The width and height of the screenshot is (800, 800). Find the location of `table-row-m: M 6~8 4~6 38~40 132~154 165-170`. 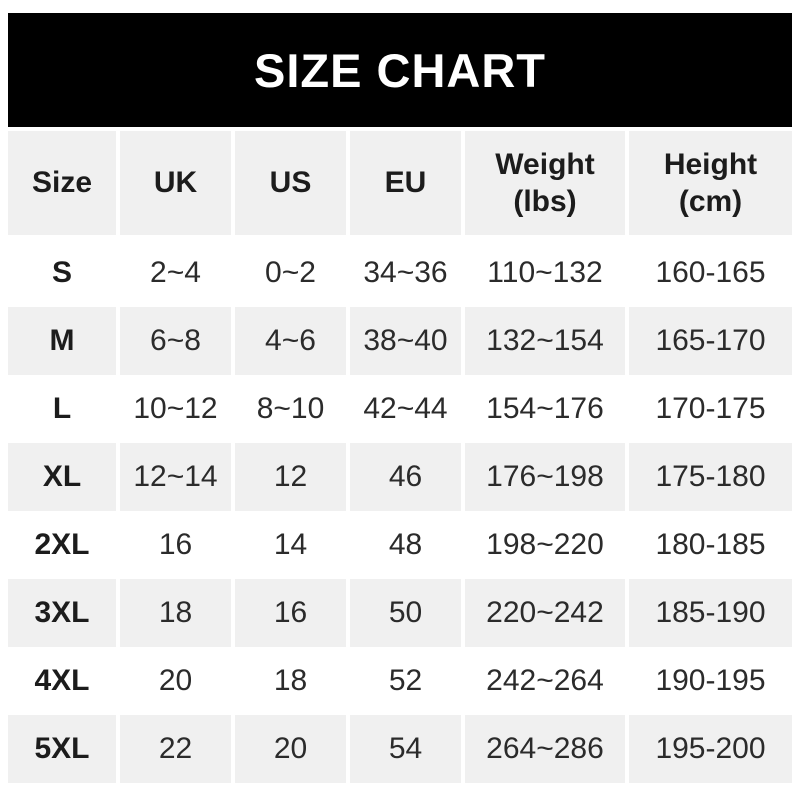

table-row-m: M 6~8 4~6 38~40 132~154 165-170 is located at coordinates (400, 341).